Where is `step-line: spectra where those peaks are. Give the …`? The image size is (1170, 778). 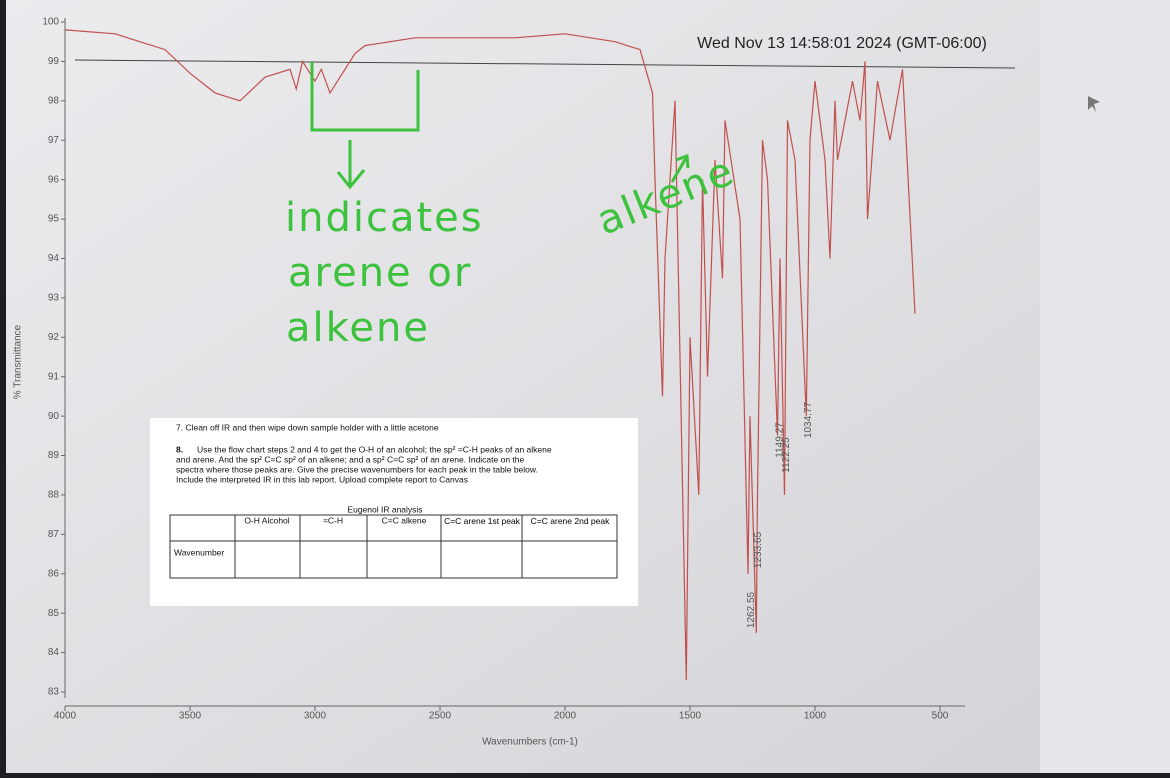 step-line: spectra where those peaks are. Give the … is located at coordinates (357, 469).